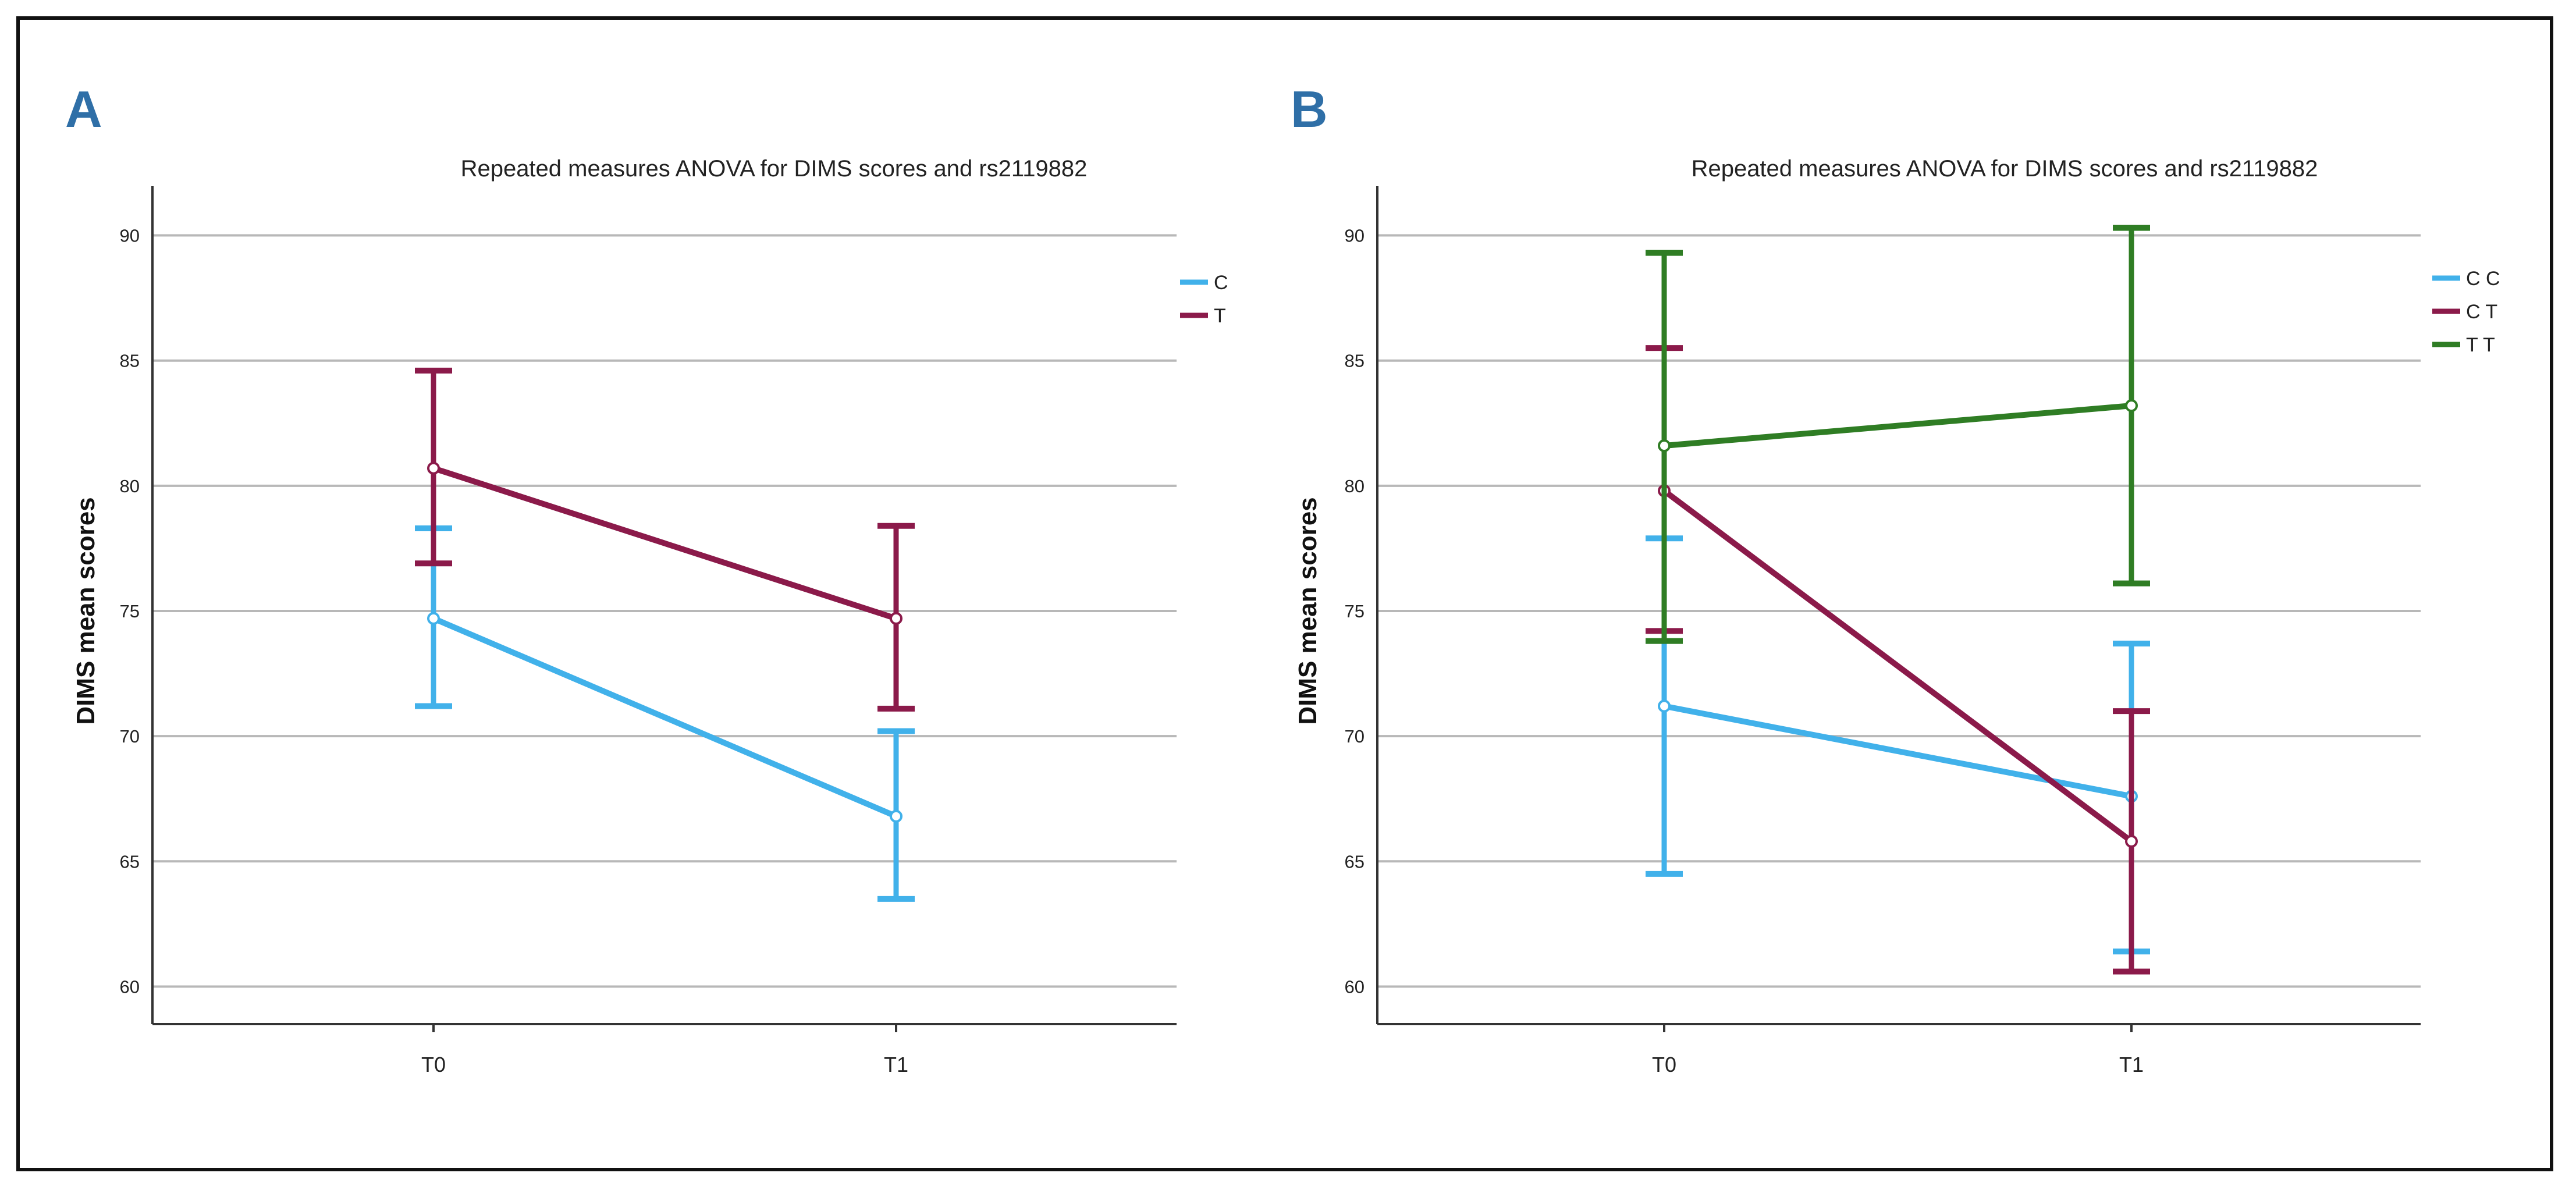  What do you see at coordinates (1898, 666) in the screenshot?
I see `panel-b-ct-mean-line` at bounding box center [1898, 666].